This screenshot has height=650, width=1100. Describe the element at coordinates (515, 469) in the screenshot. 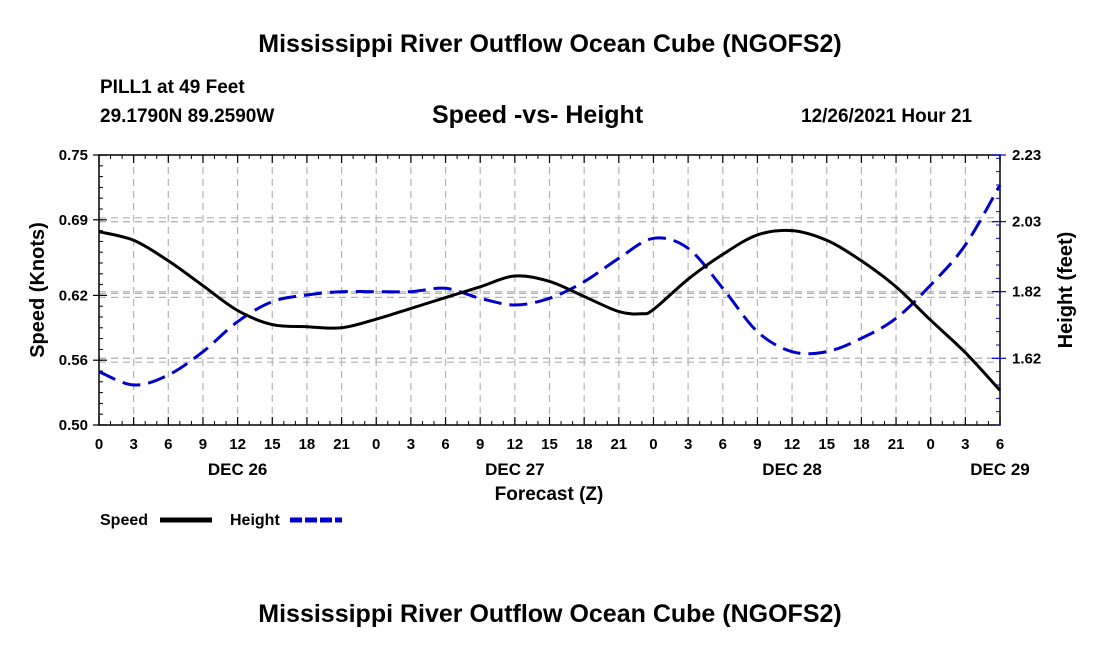

I see `x-date-label: DEC 27` at that location.